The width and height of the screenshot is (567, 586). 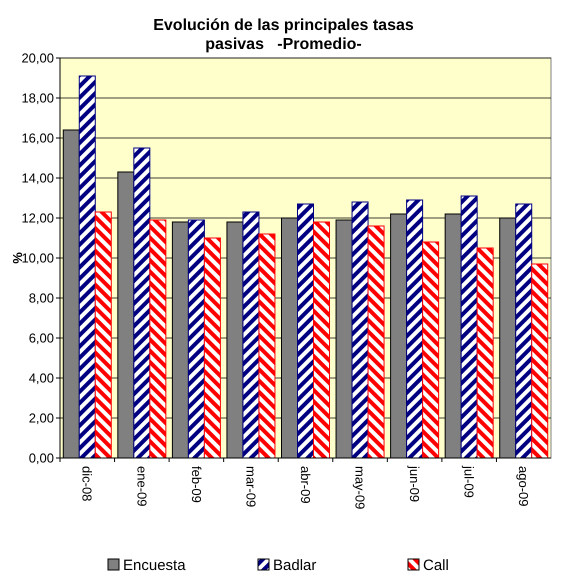 I want to click on legend-label: Encuesta, so click(x=154, y=565).